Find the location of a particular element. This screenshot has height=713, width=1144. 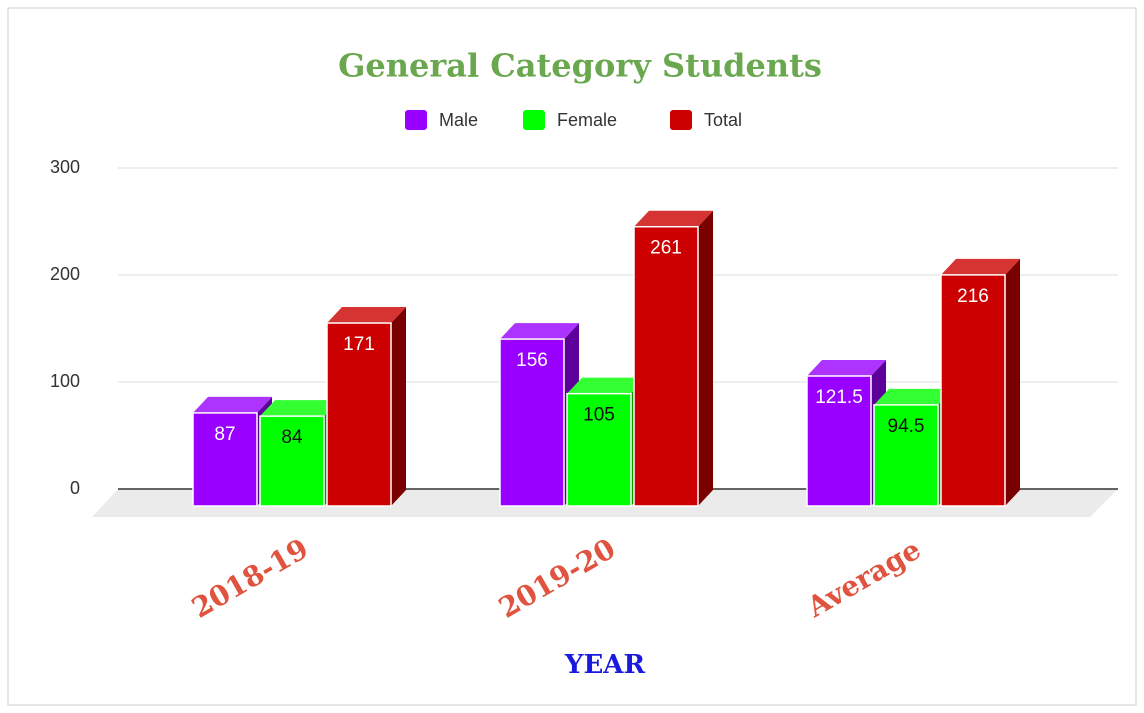

legend-label: Female is located at coordinates (587, 120).